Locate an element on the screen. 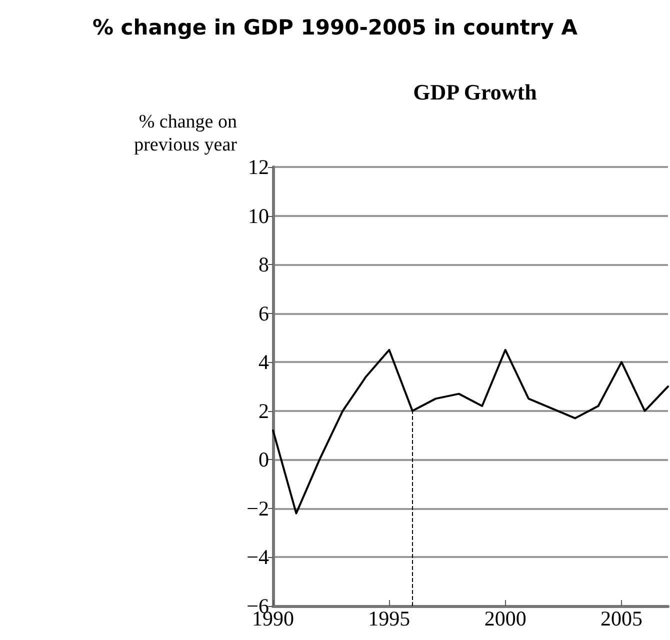  y-tick-label: 12 is located at coordinates (258, 167).